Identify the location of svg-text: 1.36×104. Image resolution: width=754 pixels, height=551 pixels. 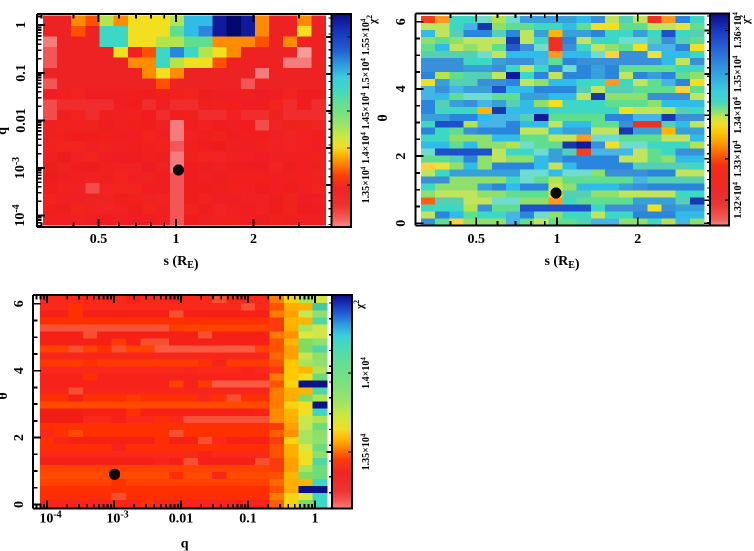
(738, 30).